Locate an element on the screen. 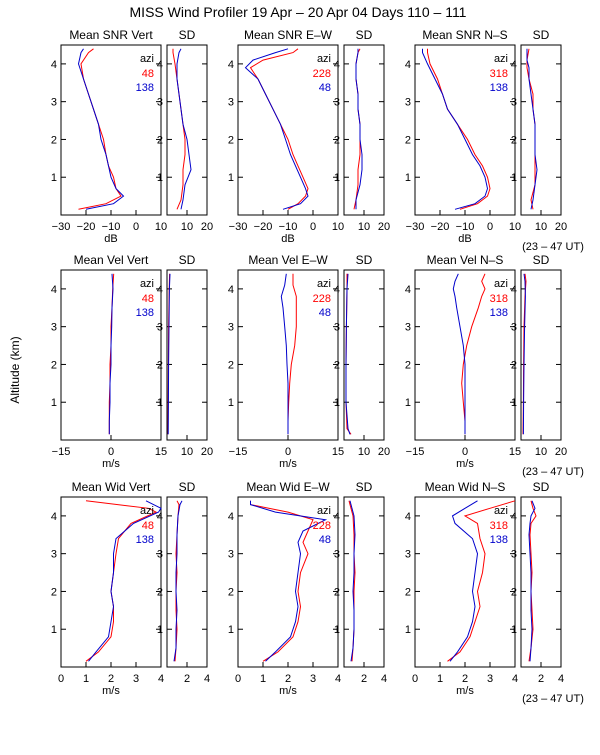 This screenshot has height=755, width=600. panel-wid-ns: Mean Wid N–S 1 2 3 4 0 1 2 3 4 m/s azi 318 138 is located at coordinates (461, 588).